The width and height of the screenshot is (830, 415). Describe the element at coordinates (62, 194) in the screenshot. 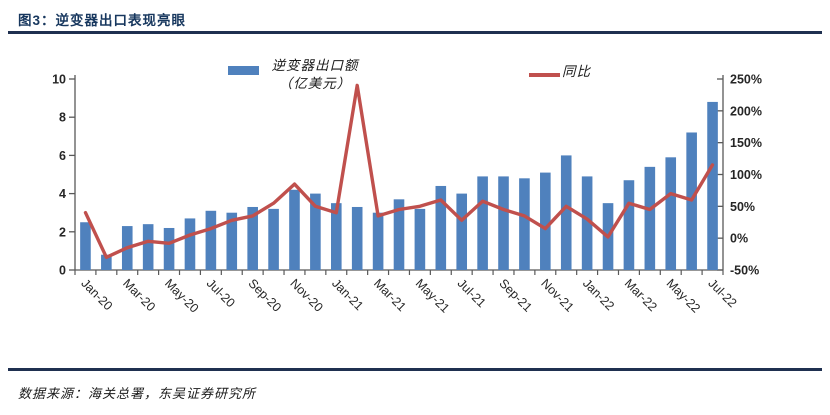

I see `left-axis-tick-label: 4` at that location.